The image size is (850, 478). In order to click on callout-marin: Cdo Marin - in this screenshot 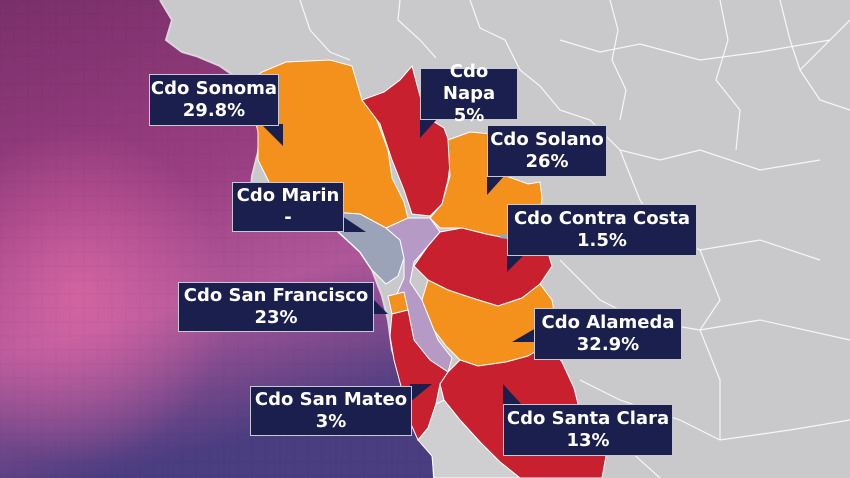, I will do `click(299, 207)`.